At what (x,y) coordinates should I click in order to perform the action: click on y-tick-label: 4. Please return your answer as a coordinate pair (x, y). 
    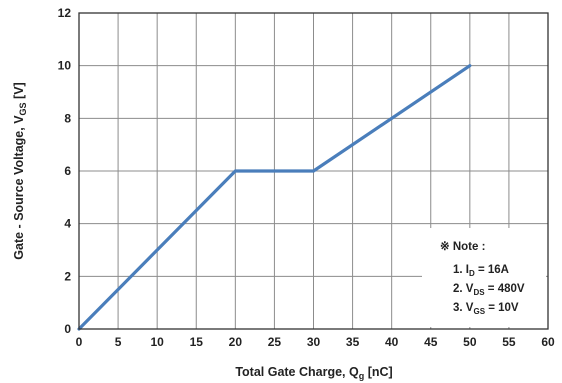
    Looking at the image, I should click on (67, 224).